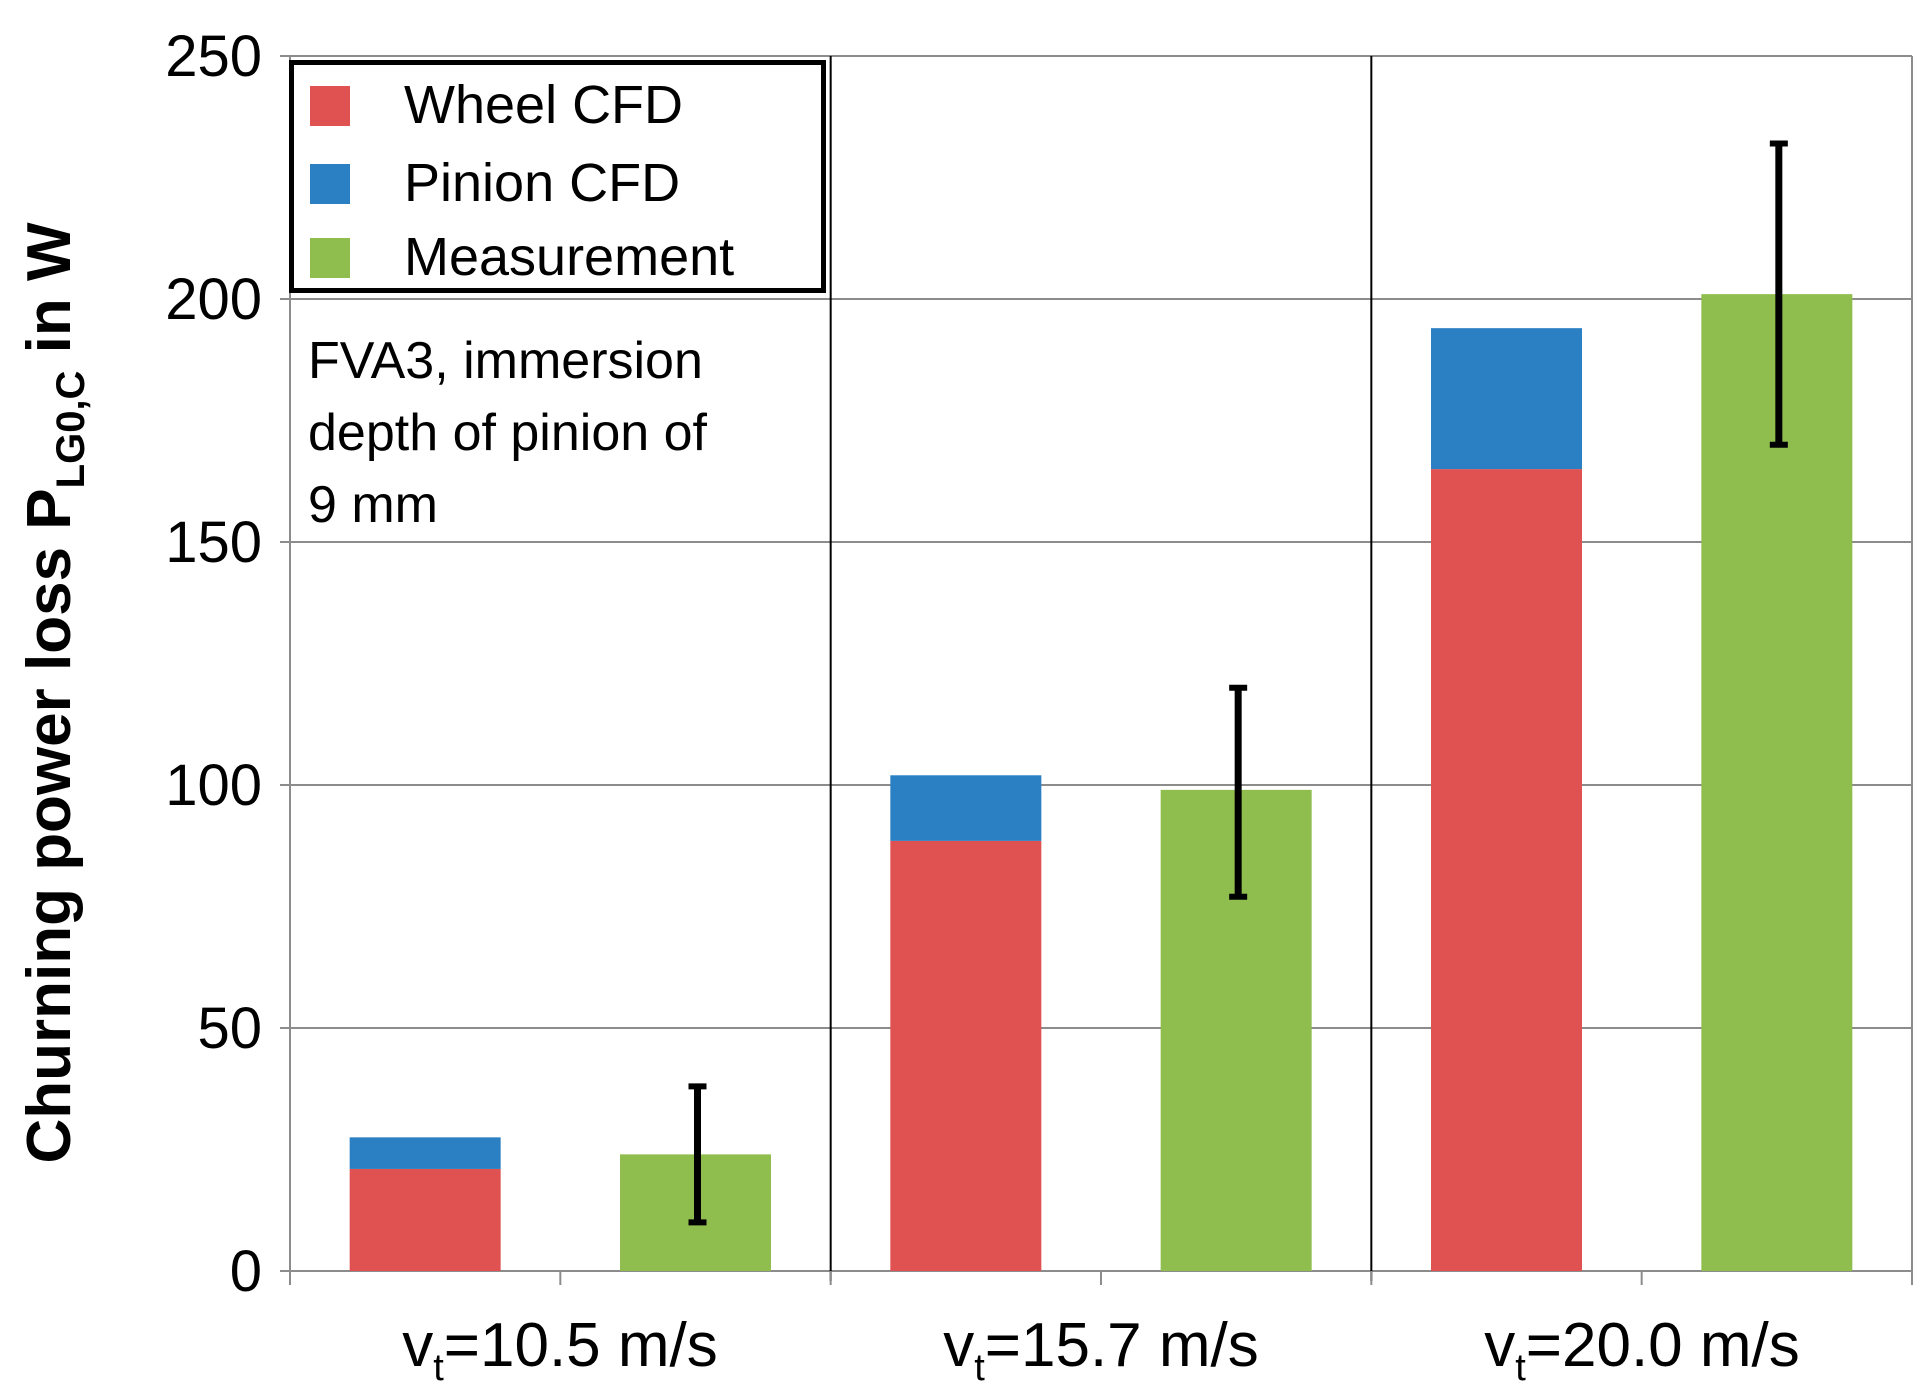 This screenshot has height=1398, width=1924. What do you see at coordinates (1777, 782) in the screenshot?
I see `bar-measurement` at bounding box center [1777, 782].